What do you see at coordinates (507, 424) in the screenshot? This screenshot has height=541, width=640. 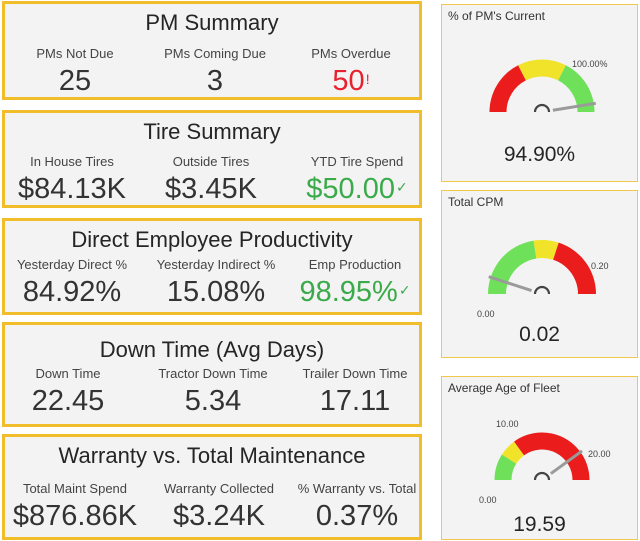 I see `gauge-mid-label: 10.00` at bounding box center [507, 424].